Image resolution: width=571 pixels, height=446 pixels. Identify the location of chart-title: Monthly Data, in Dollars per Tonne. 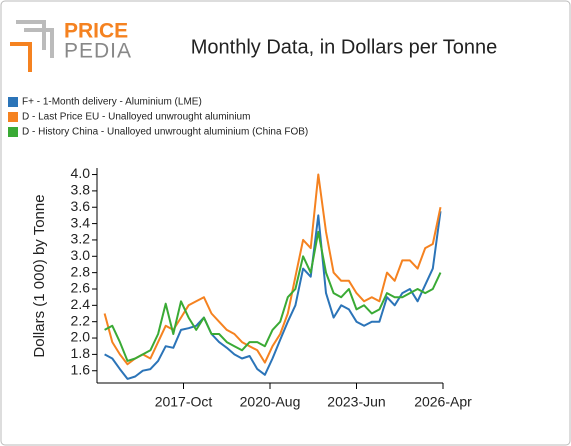
(344, 47).